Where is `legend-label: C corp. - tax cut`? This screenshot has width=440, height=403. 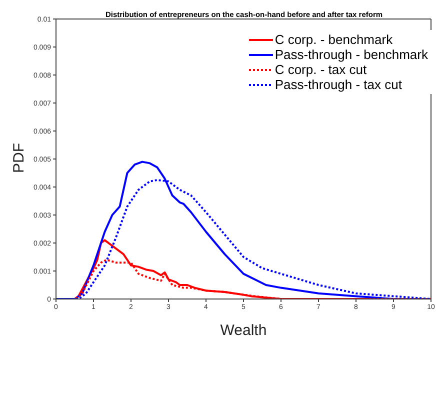 legend-label: C corp. - tax cut is located at coordinates (320, 69).